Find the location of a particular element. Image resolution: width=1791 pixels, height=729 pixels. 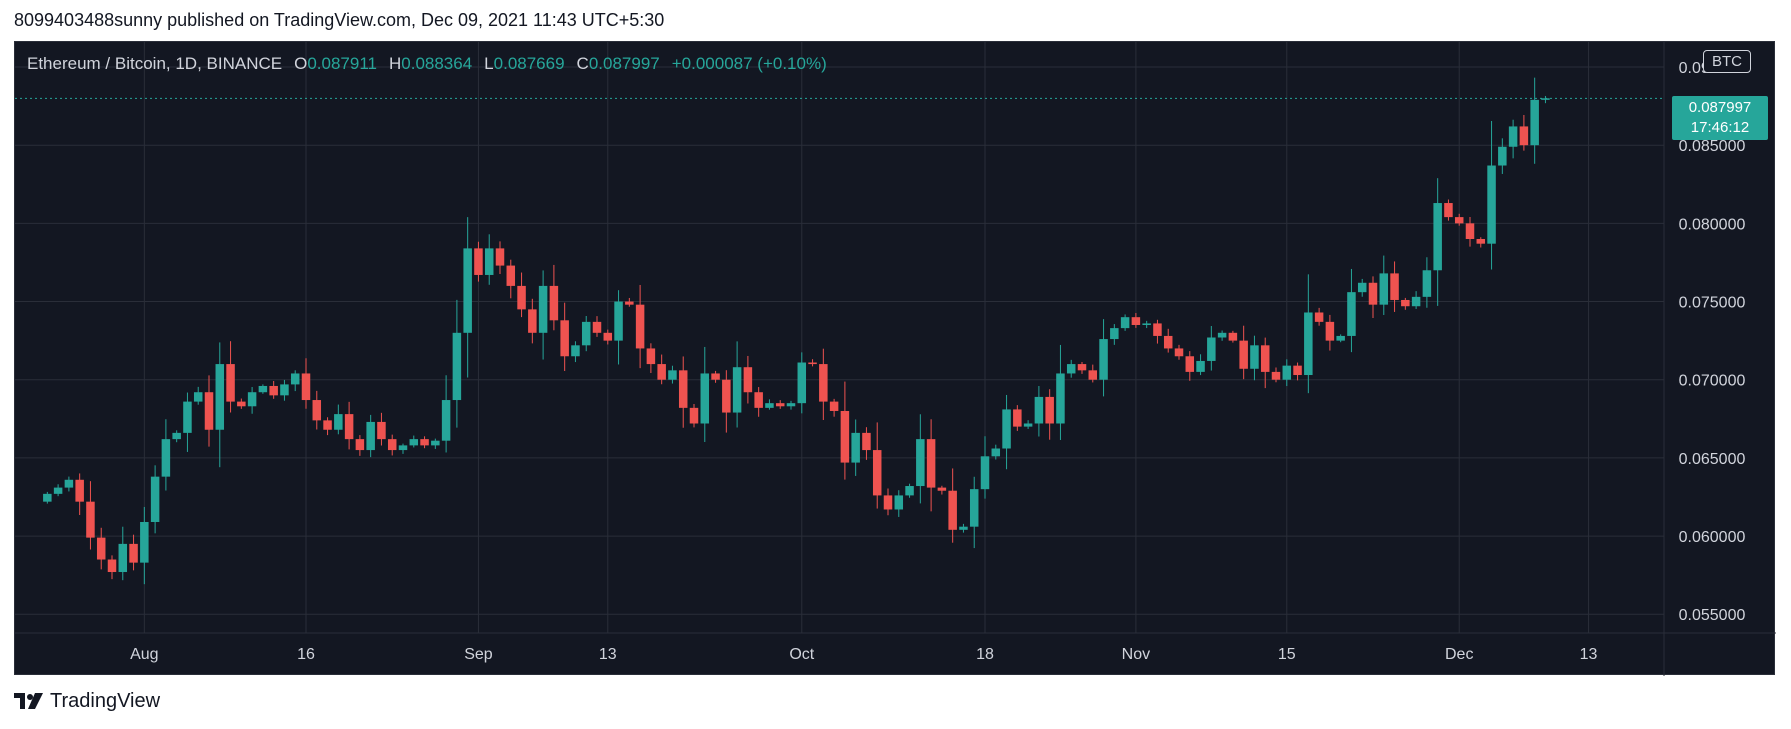

price-tick-label: 0.070000 is located at coordinates (1712, 381).